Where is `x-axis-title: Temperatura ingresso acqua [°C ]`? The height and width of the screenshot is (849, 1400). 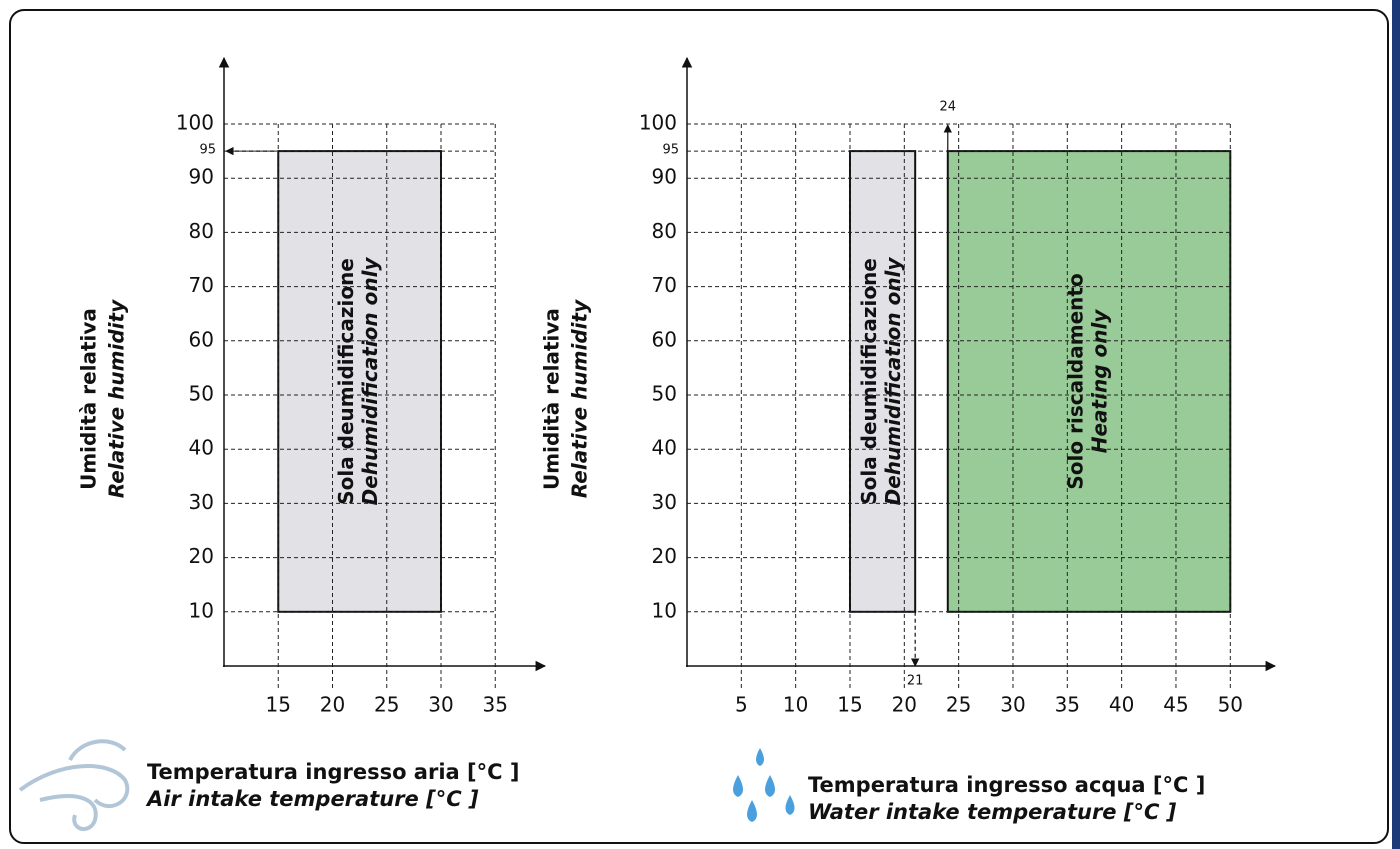 x-axis-title: Temperatura ingresso acqua [°C ] is located at coordinates (1006, 785).